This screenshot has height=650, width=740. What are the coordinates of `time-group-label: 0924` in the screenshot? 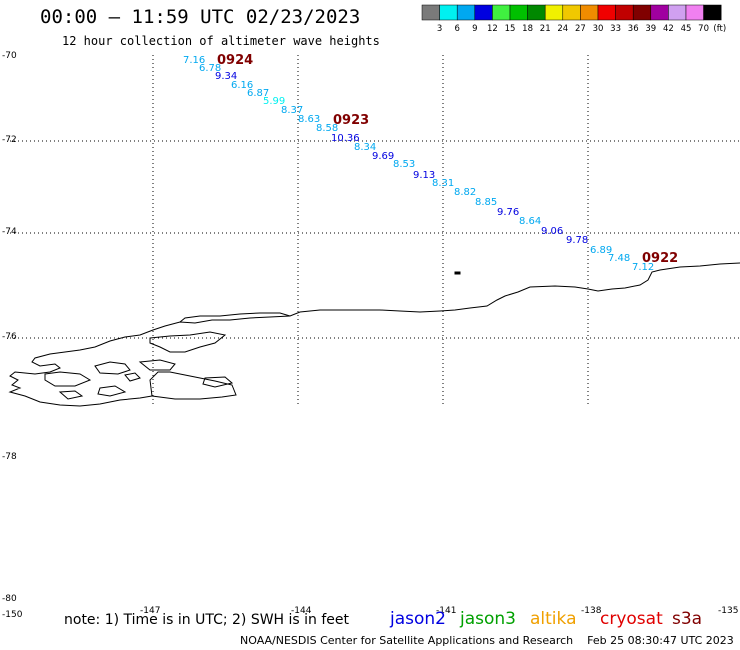 It's located at (235, 60).